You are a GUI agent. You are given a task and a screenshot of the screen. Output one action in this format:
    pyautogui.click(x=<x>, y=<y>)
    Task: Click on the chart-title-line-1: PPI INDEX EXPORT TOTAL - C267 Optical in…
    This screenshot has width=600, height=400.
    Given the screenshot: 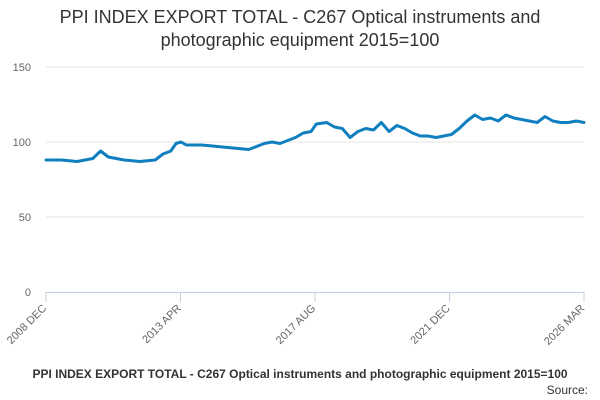 What is the action you would take?
    pyautogui.click(x=300, y=17)
    